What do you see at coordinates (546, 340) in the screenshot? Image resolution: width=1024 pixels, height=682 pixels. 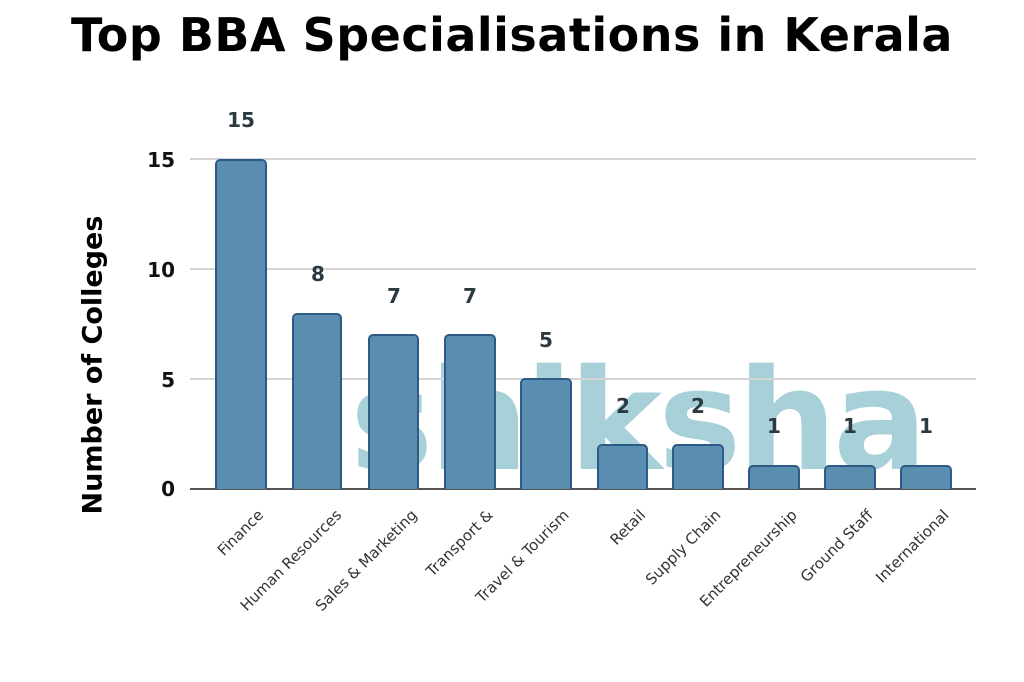 I see `value-label-travel-tourism: 5` at bounding box center [546, 340].